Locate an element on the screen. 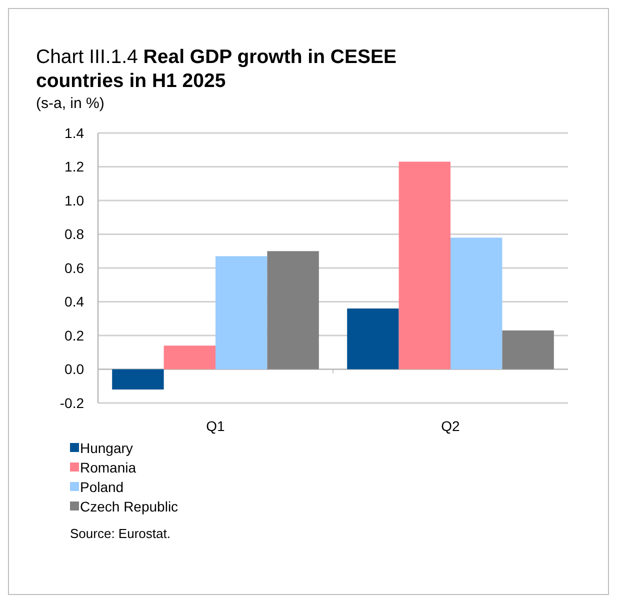  chart-title: Chart III.1.4 Real GDP growth in CESEE countries in H1 2025 is located at coordinates (216, 69).